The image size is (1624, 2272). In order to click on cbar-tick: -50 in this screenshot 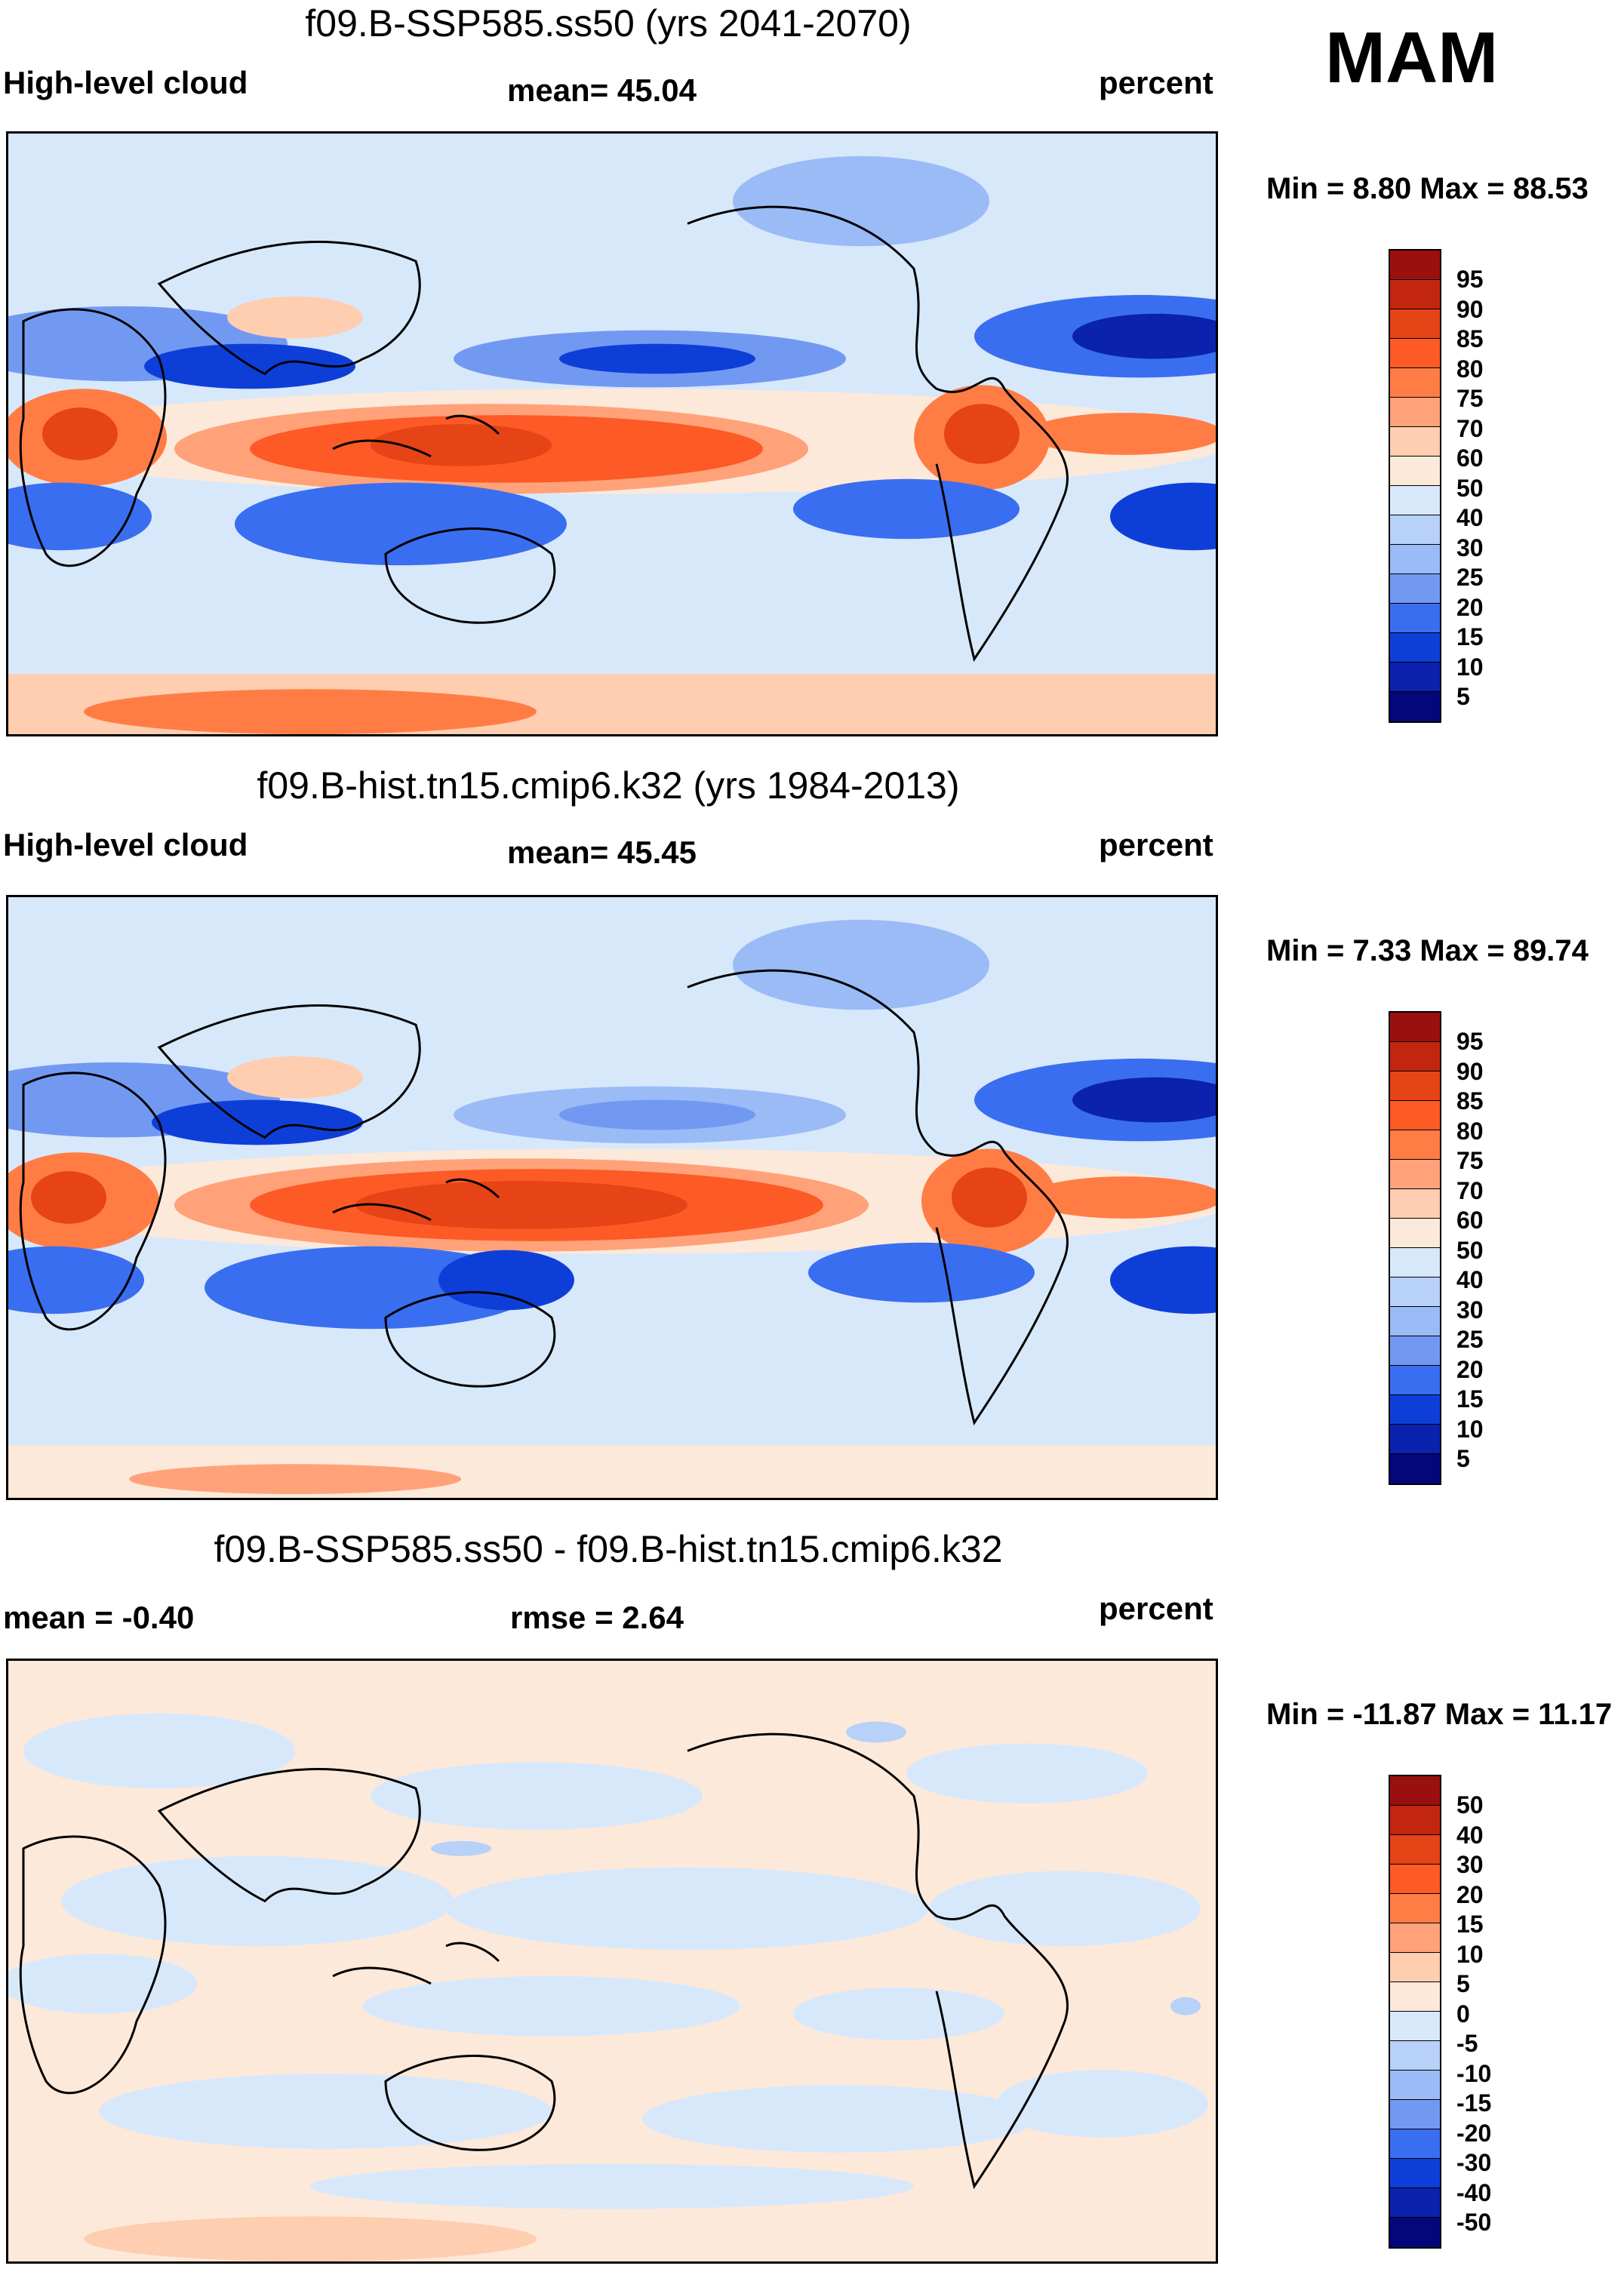, I will do `click(1474, 2222)`.